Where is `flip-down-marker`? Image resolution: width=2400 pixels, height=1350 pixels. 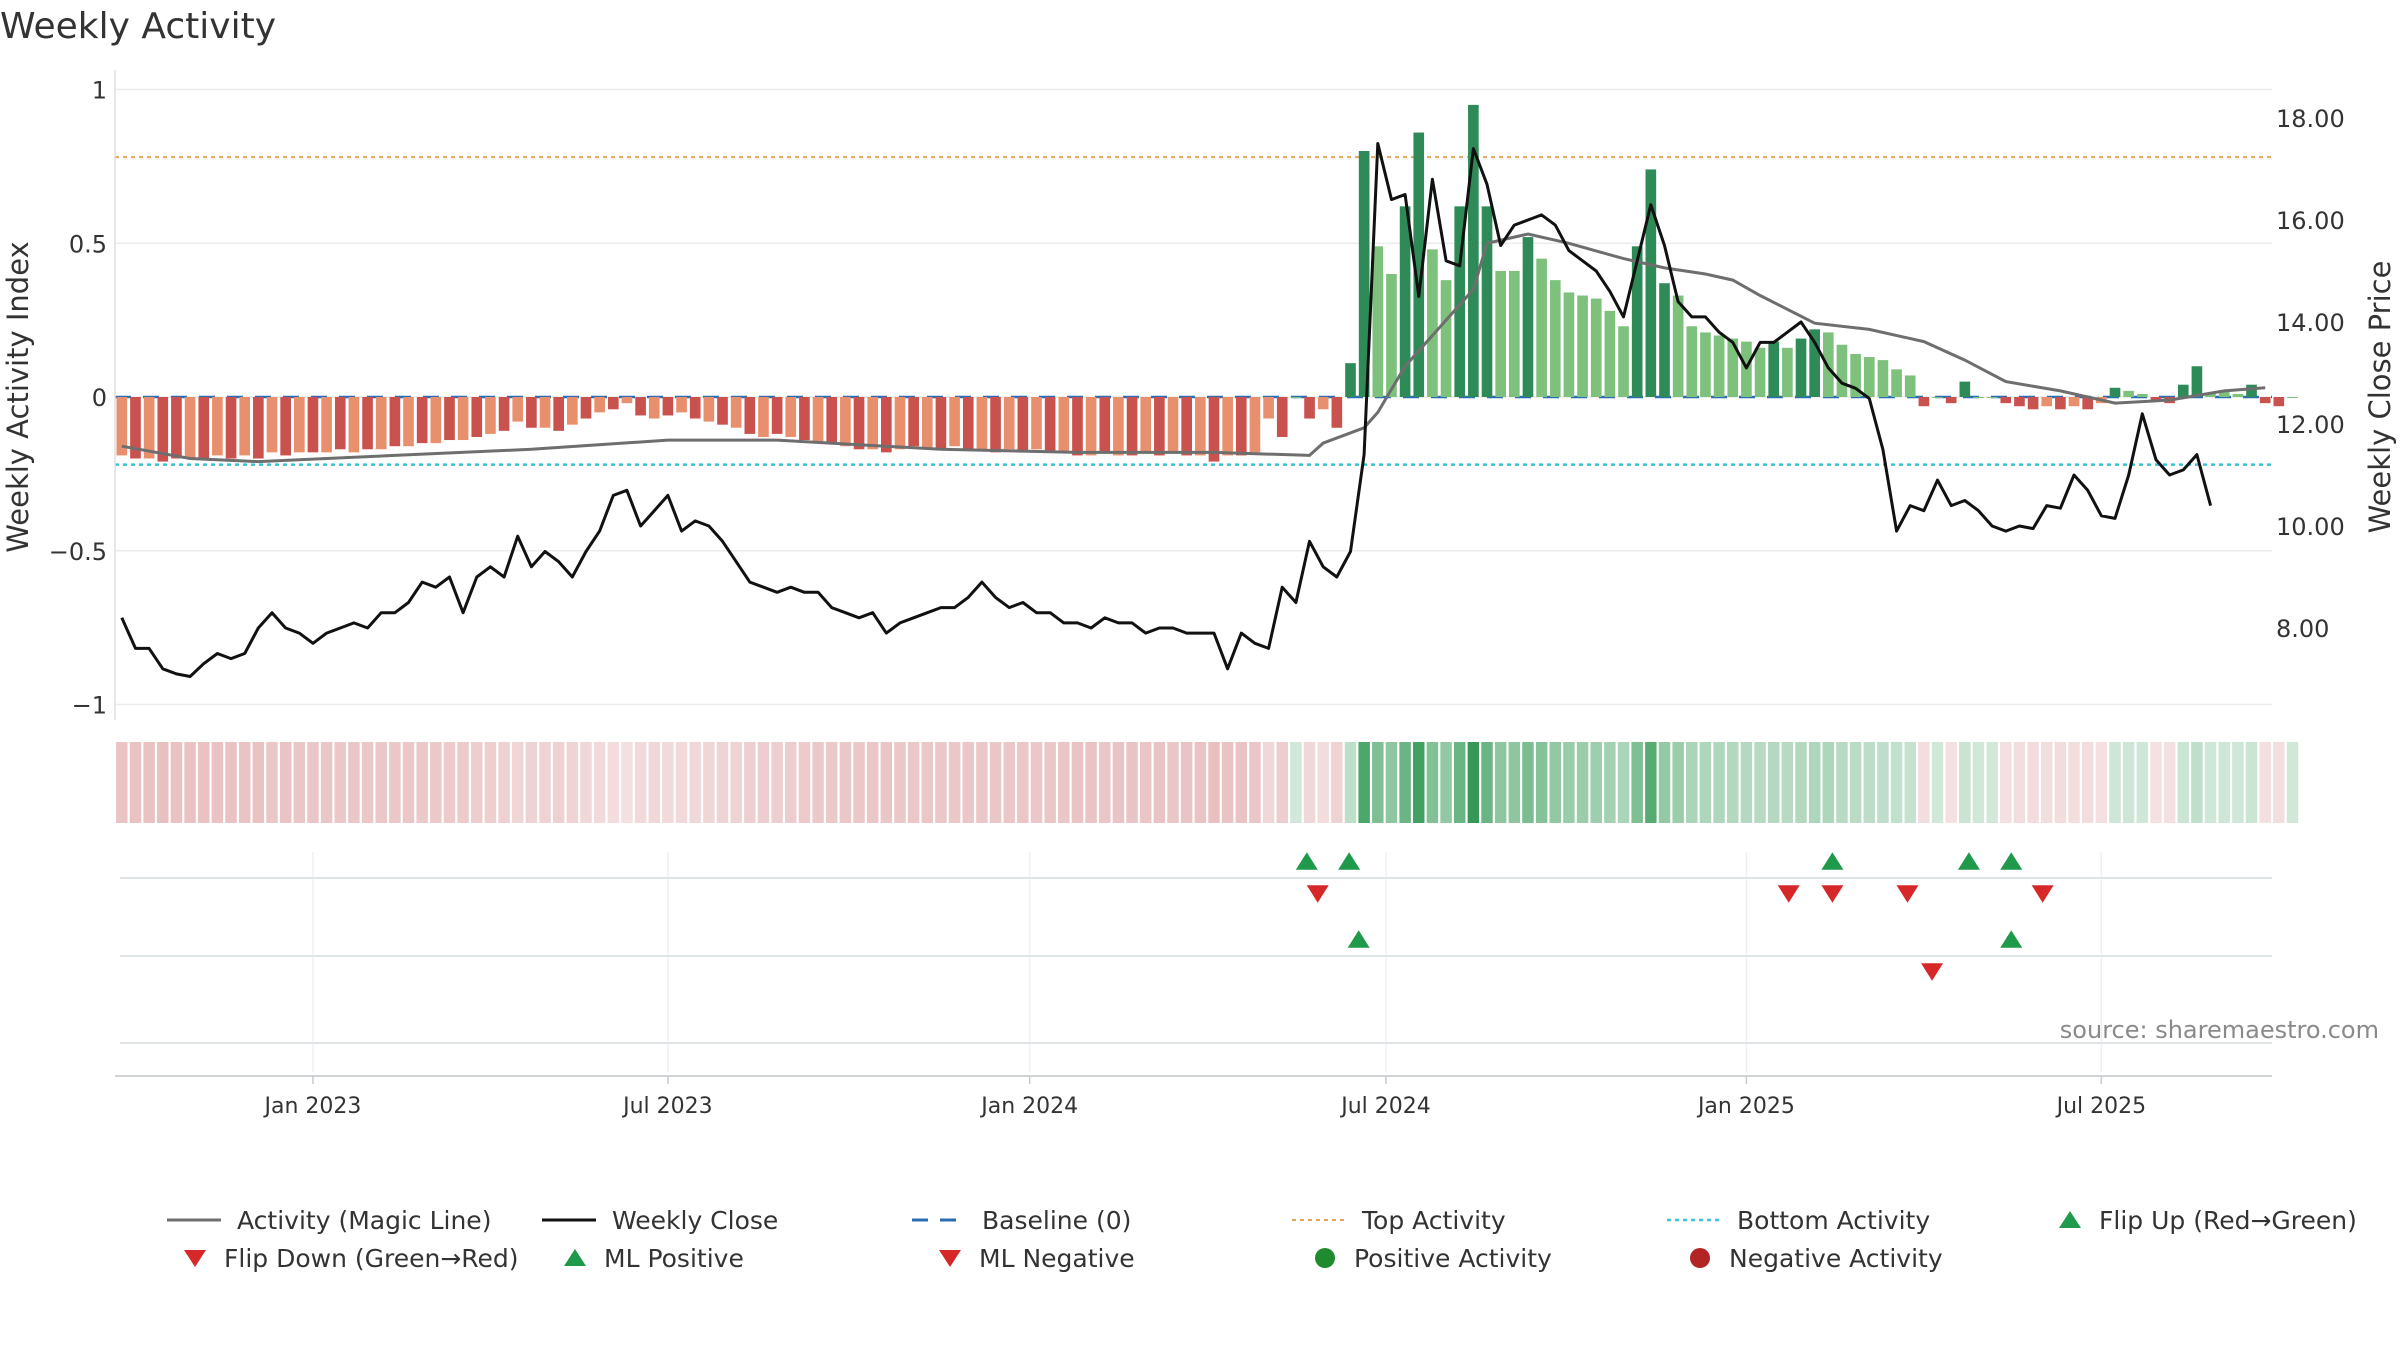 flip-down-marker is located at coordinates (1832, 894).